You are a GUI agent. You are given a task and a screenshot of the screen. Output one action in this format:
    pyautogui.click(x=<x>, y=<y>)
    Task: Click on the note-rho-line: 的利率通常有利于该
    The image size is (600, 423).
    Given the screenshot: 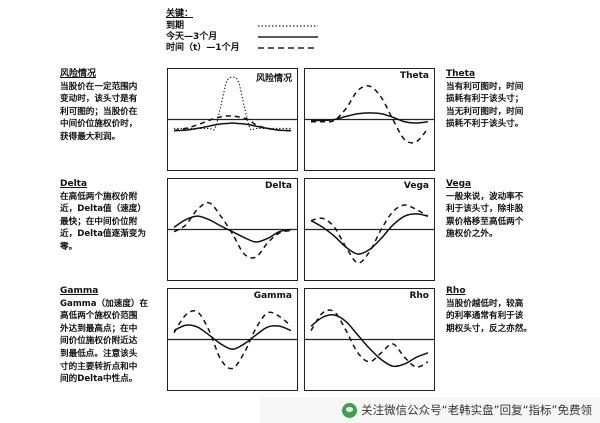 What is the action you would take?
    pyautogui.click(x=485, y=316)
    